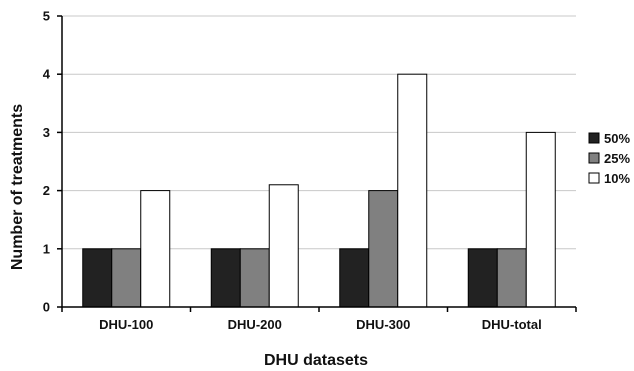  Describe the element at coordinates (316, 360) in the screenshot. I see `x-axis-title: DHU datasets` at that location.